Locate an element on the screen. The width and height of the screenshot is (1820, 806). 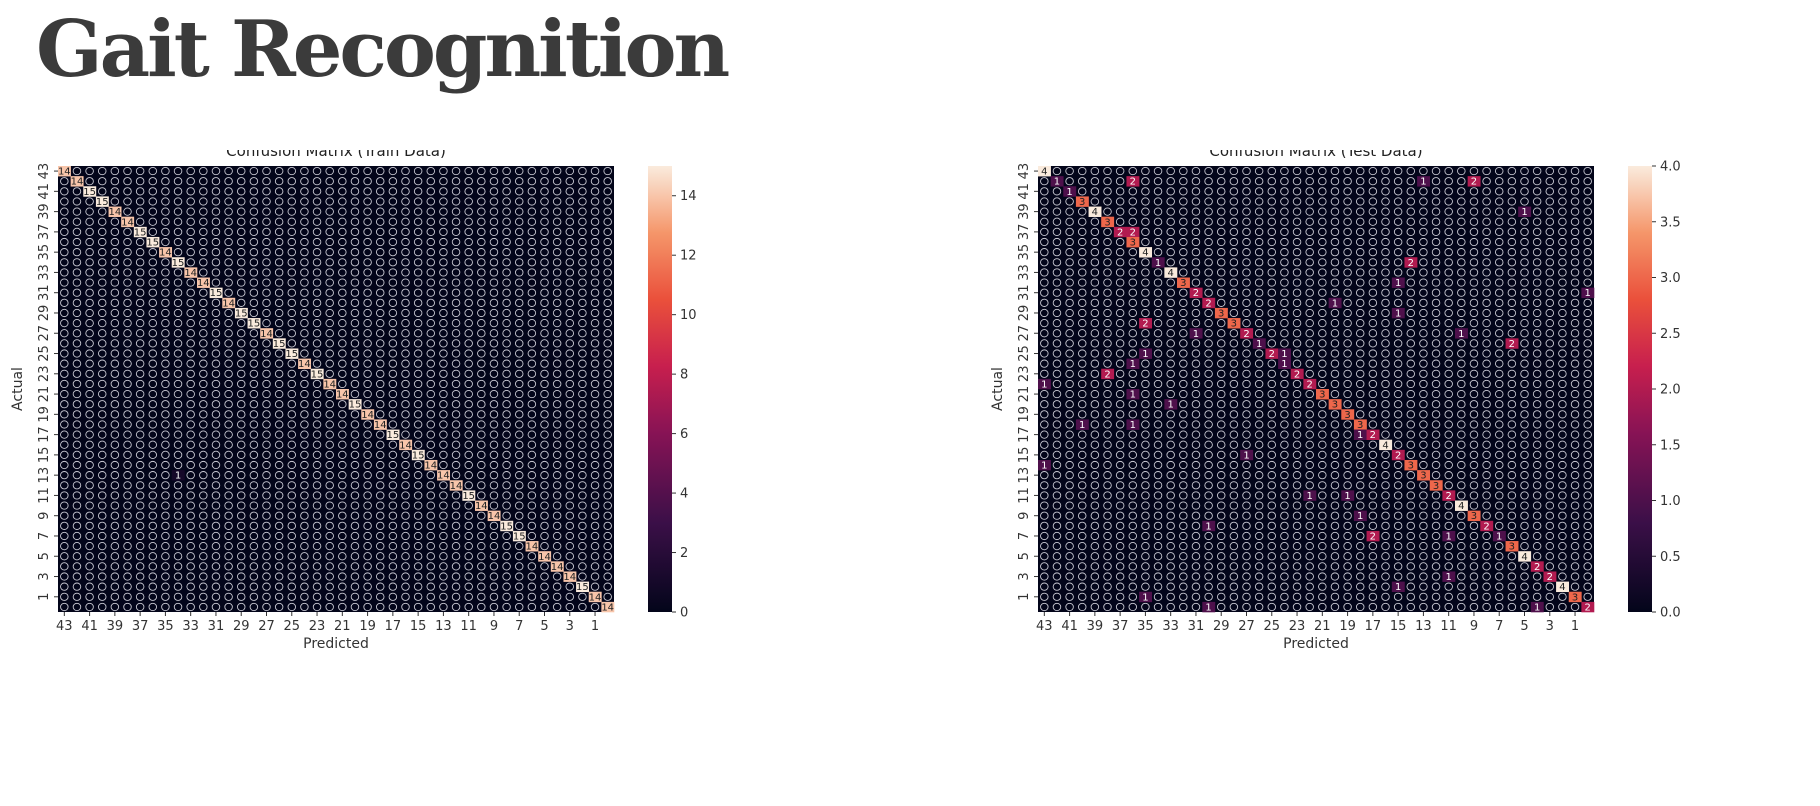
train-colorbar-tick-label: 0 is located at coordinates (684, 613).